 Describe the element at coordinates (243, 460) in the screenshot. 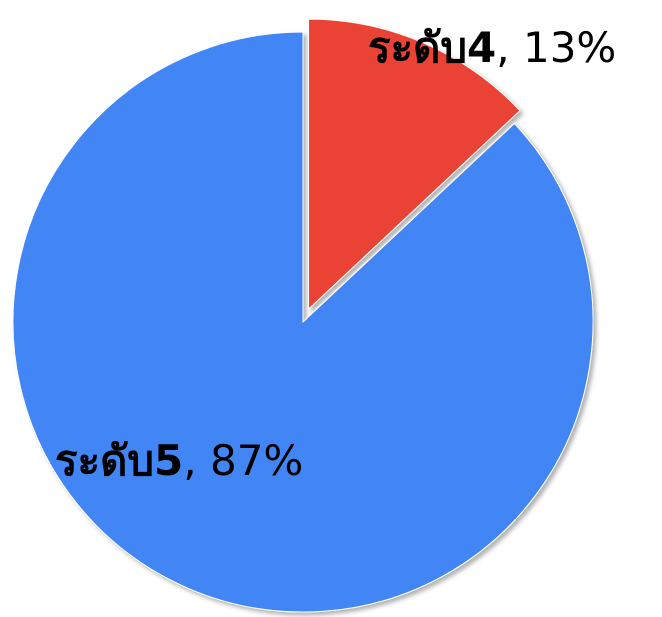

I see `slice-value: , 87%` at that location.